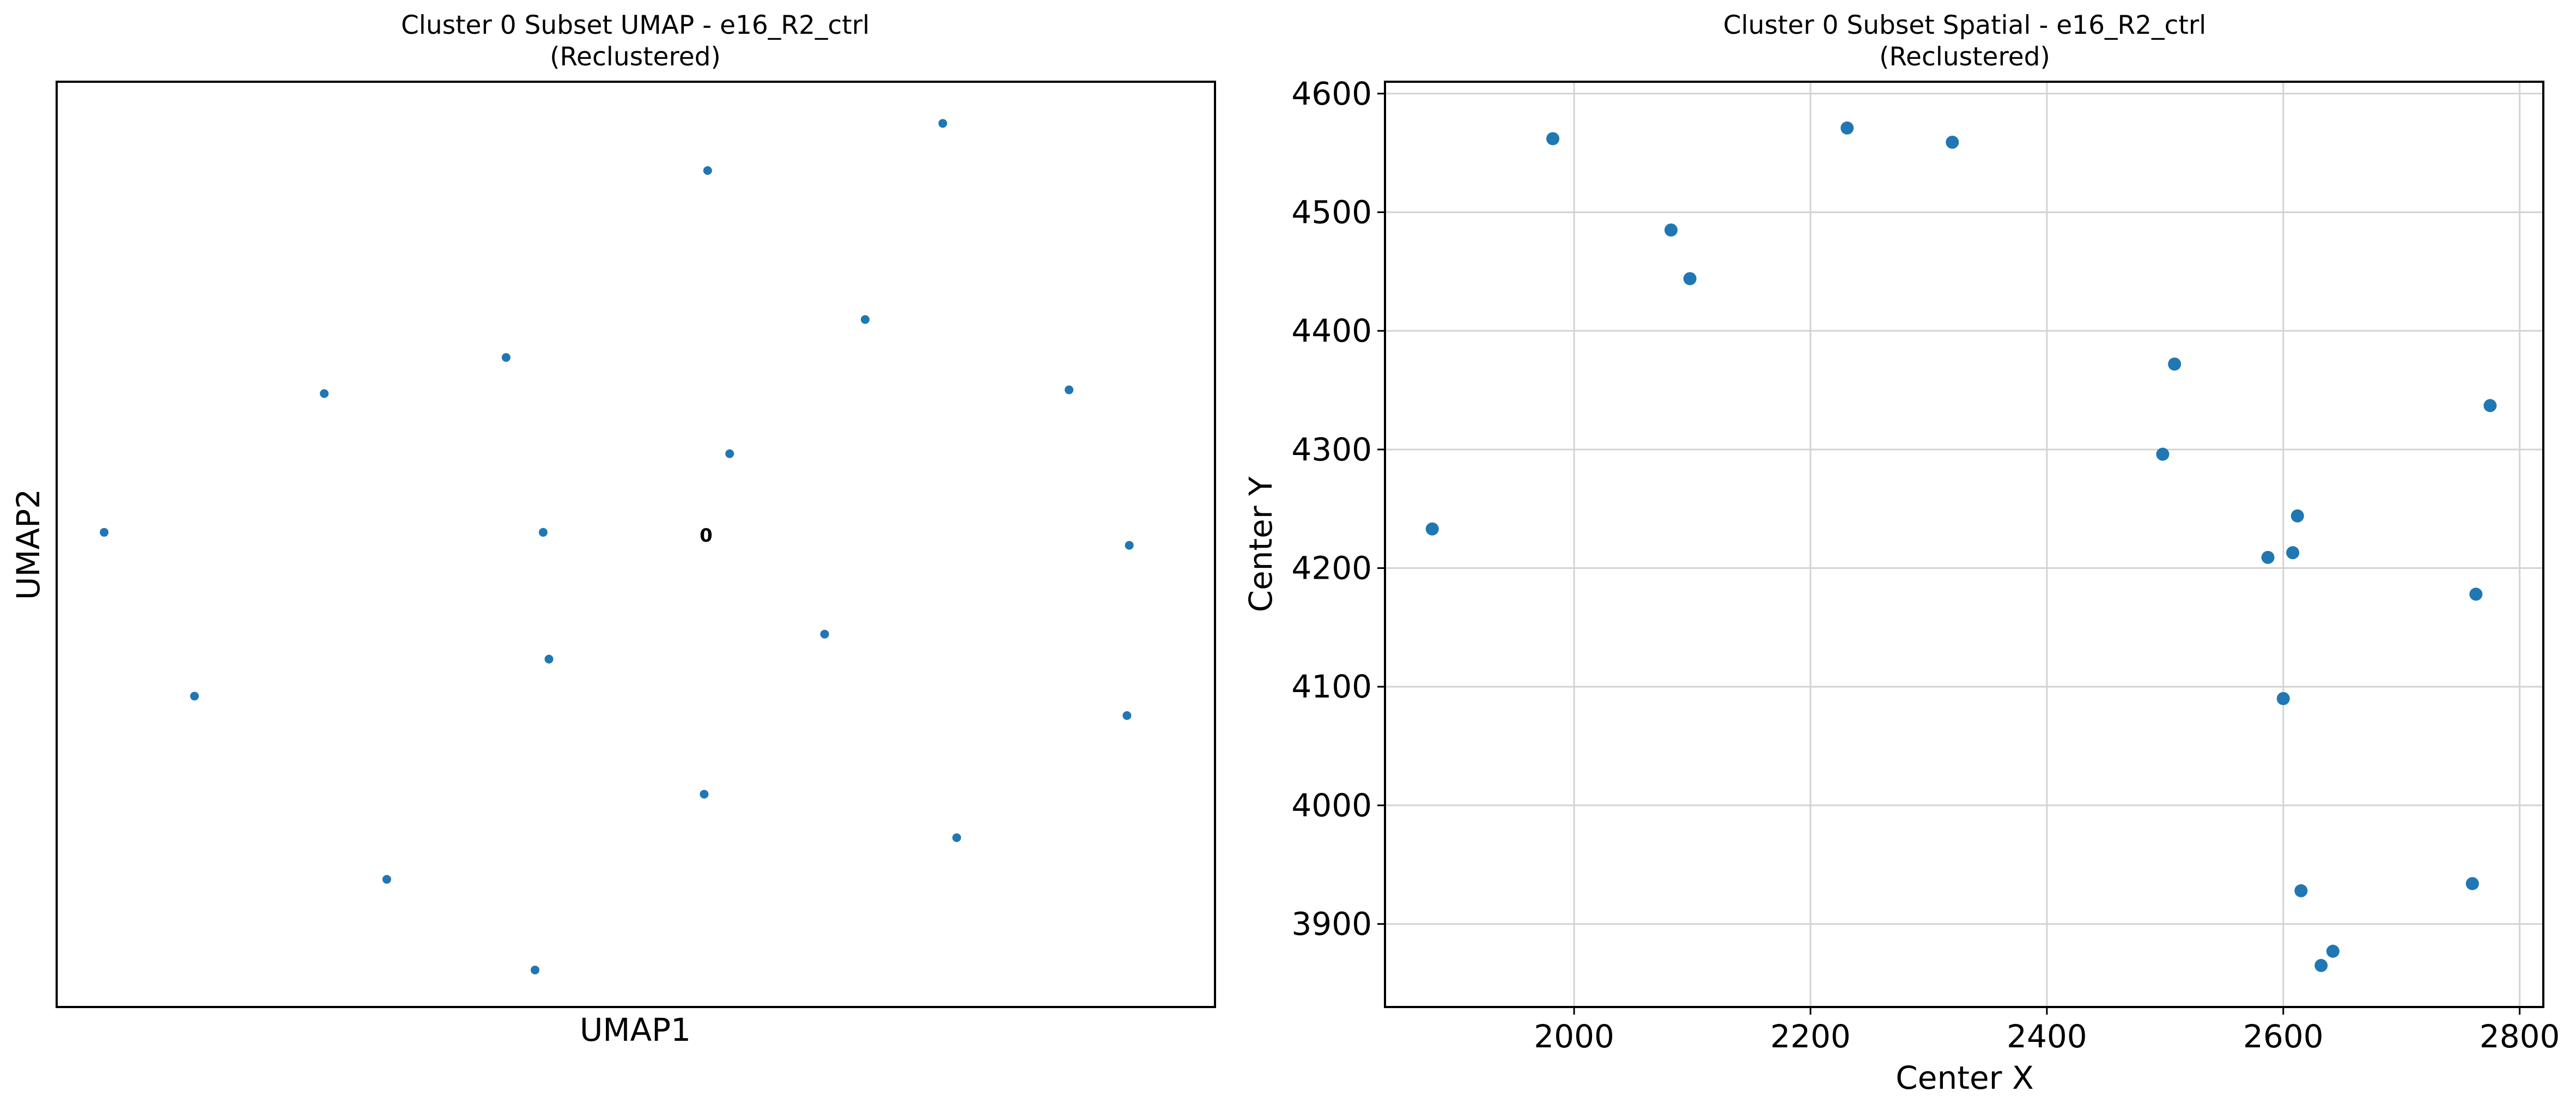 The image size is (2576, 1110). Describe the element at coordinates (1964, 1077) in the screenshot. I see `spatial-x-axis-label: Center X` at that location.